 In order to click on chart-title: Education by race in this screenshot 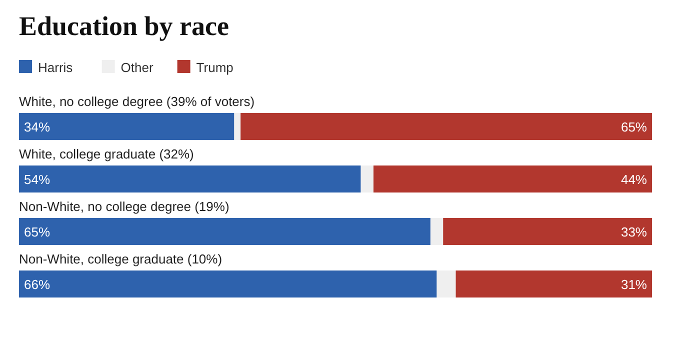, I will do `click(124, 26)`.